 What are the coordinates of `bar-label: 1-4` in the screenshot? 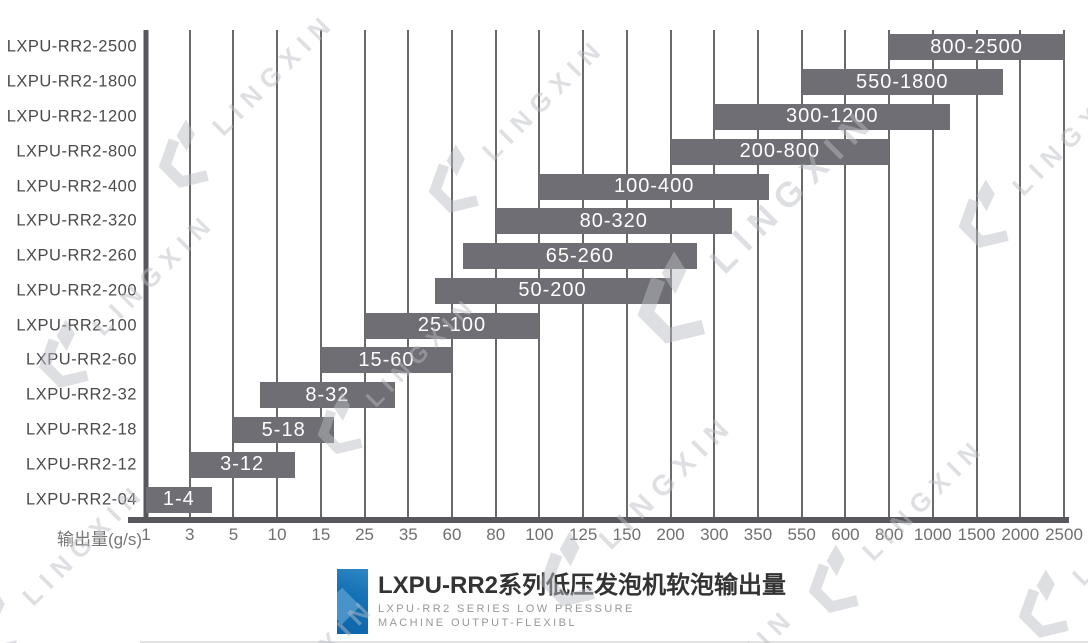 It's located at (178, 499).